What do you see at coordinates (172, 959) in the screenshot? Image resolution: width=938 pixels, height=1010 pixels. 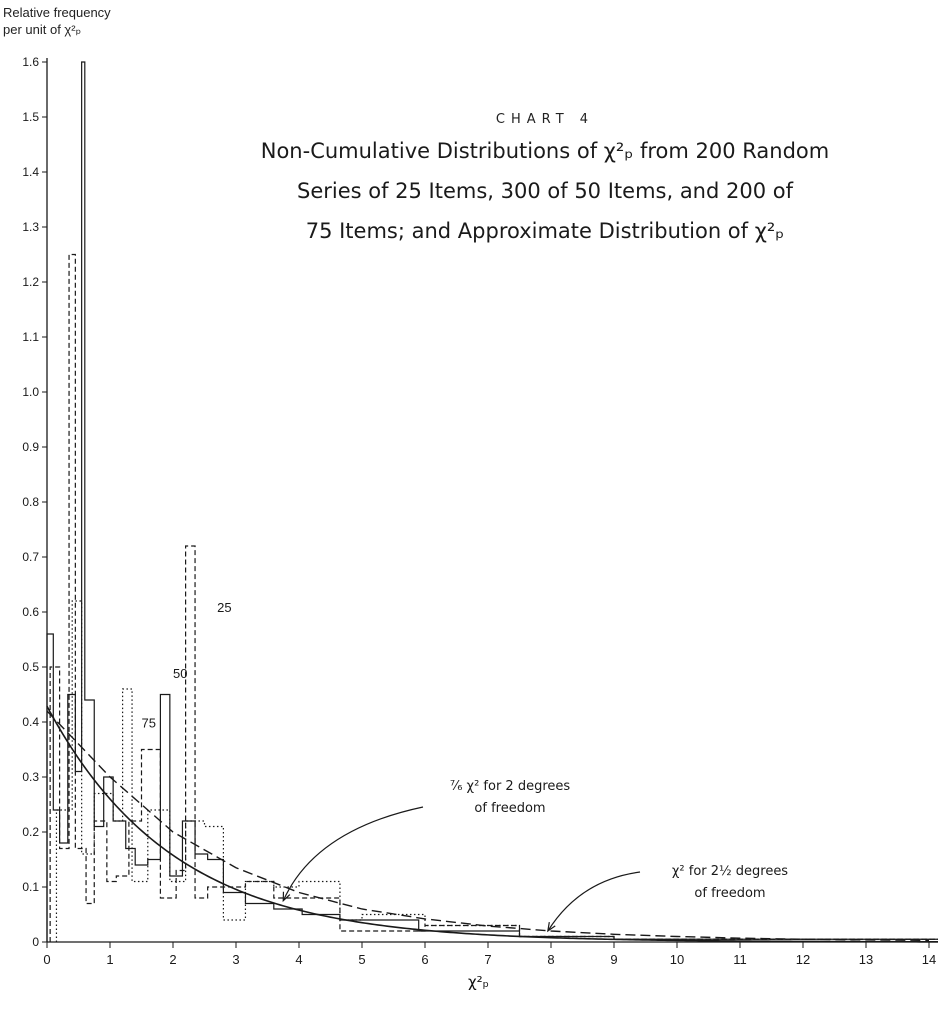 I see `x-tick-label: 2` at bounding box center [172, 959].